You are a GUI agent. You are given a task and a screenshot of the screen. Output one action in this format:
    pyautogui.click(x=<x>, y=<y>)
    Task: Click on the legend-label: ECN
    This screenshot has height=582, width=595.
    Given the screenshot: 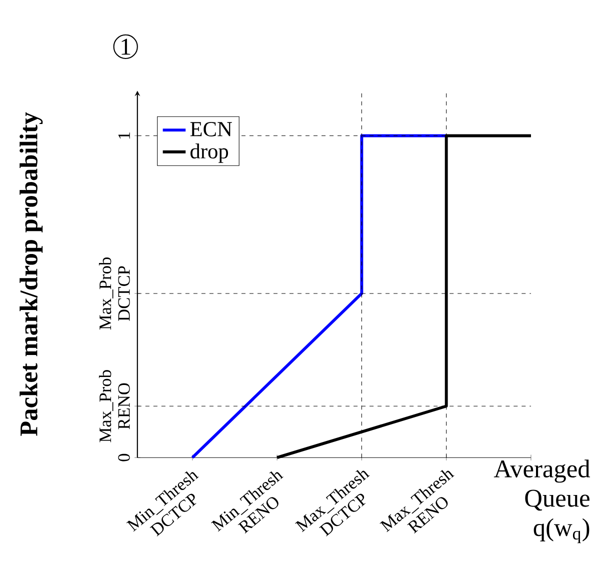 What is the action you would take?
    pyautogui.click(x=211, y=129)
    